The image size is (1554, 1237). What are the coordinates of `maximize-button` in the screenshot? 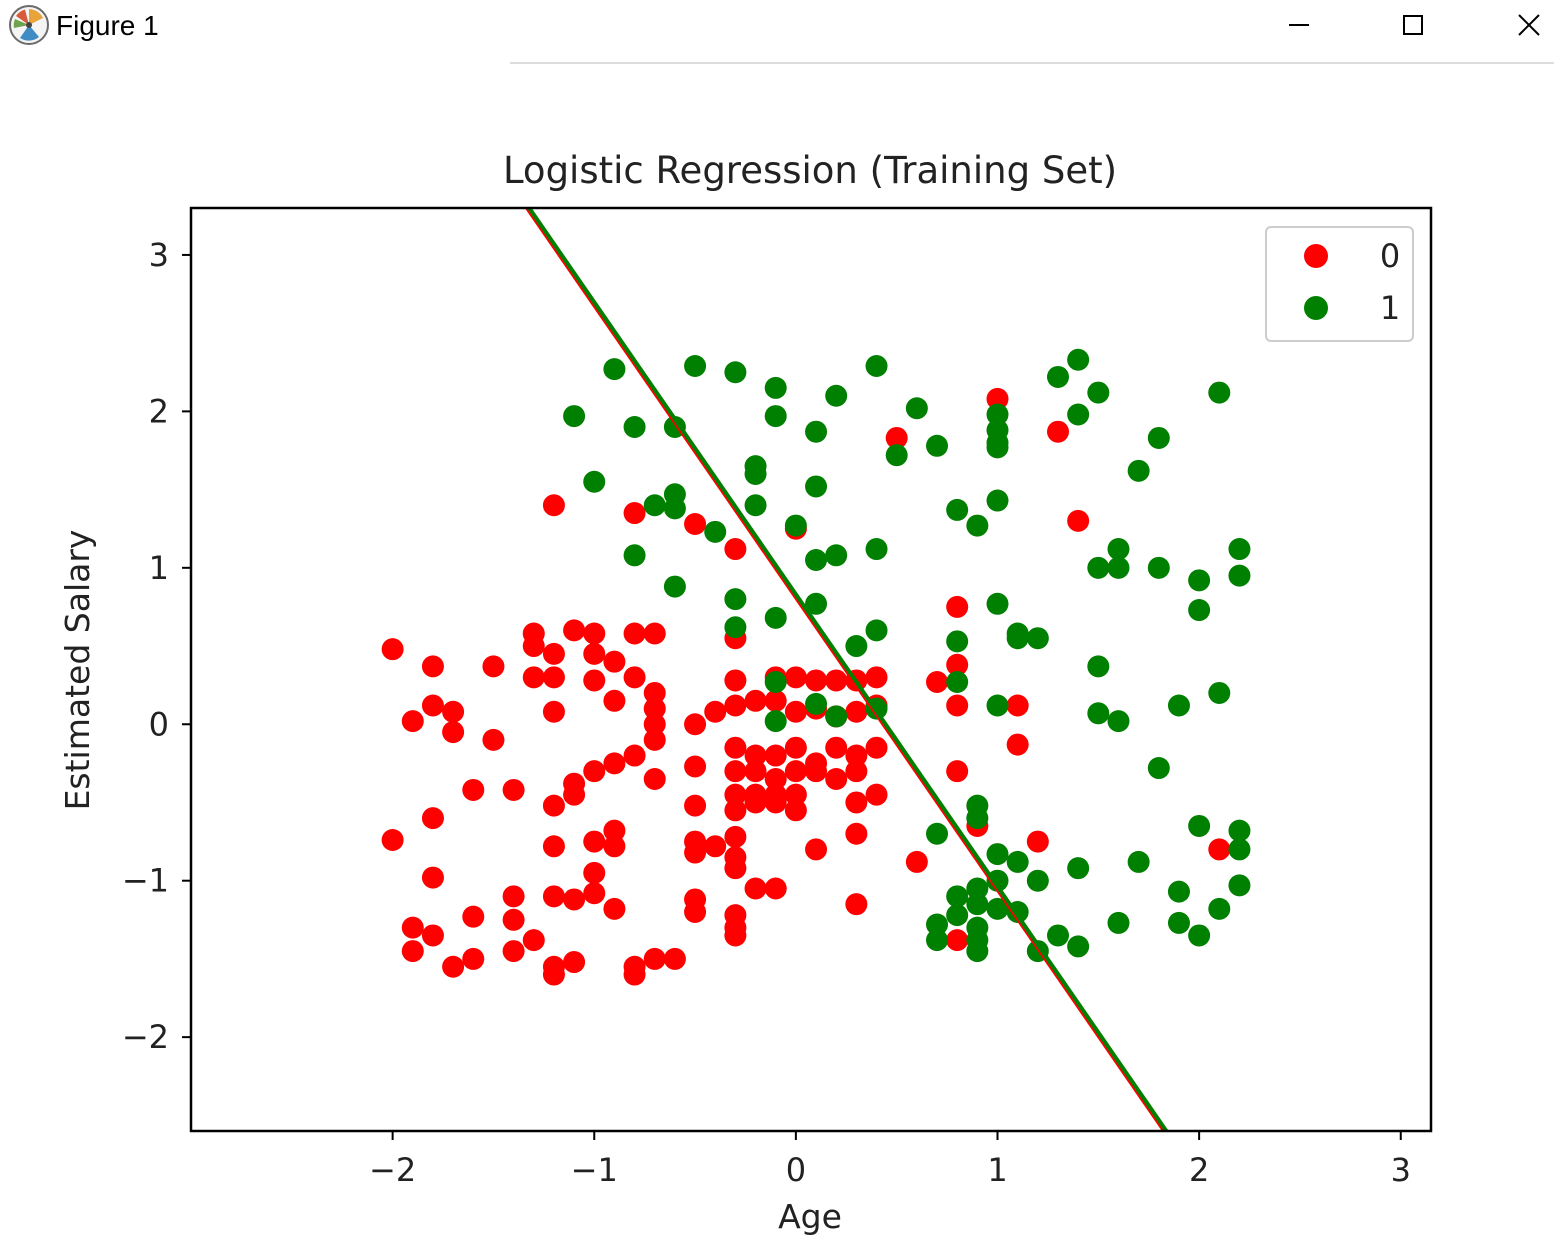 It's located at (1413, 25).